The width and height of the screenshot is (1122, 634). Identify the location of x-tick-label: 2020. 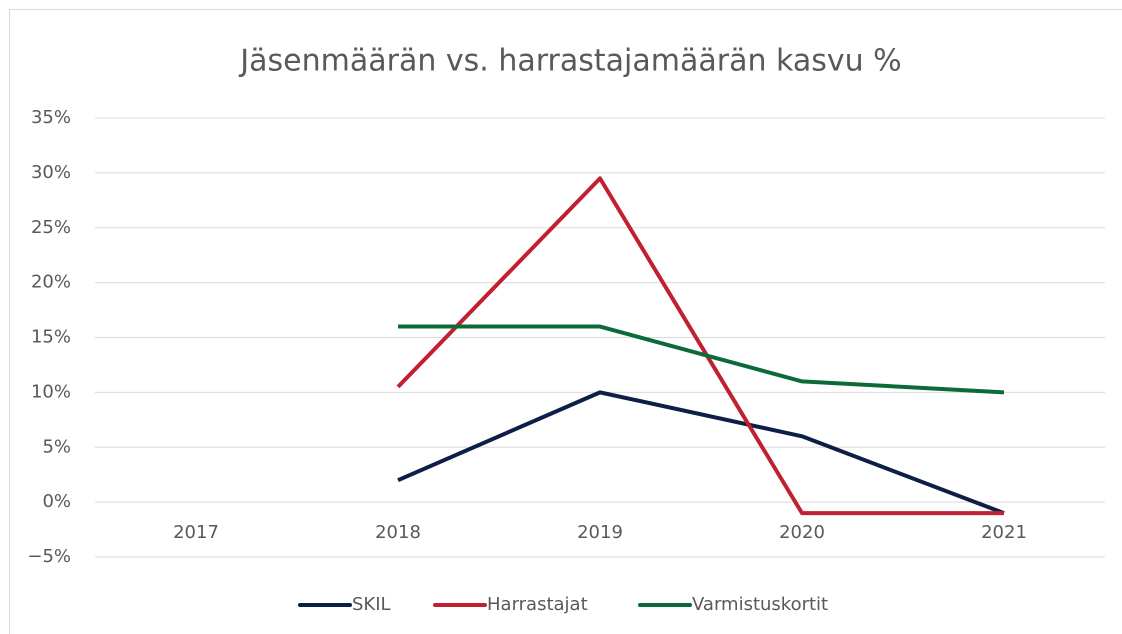
(802, 532).